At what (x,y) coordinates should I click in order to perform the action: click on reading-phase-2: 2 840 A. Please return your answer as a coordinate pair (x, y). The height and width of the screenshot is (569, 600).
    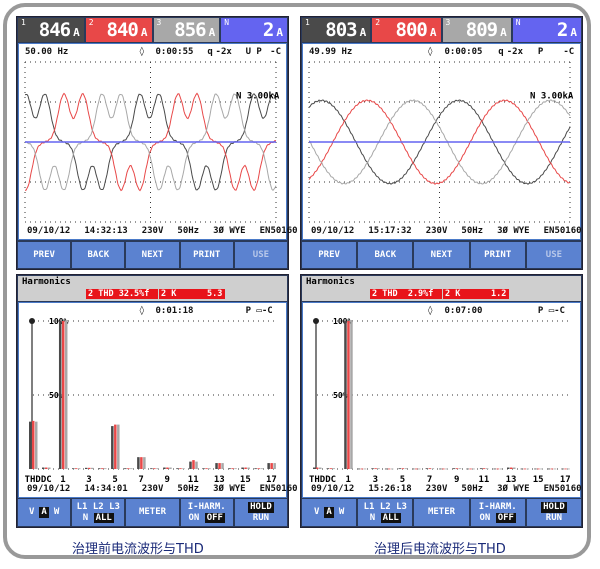
    Looking at the image, I should click on (118, 30).